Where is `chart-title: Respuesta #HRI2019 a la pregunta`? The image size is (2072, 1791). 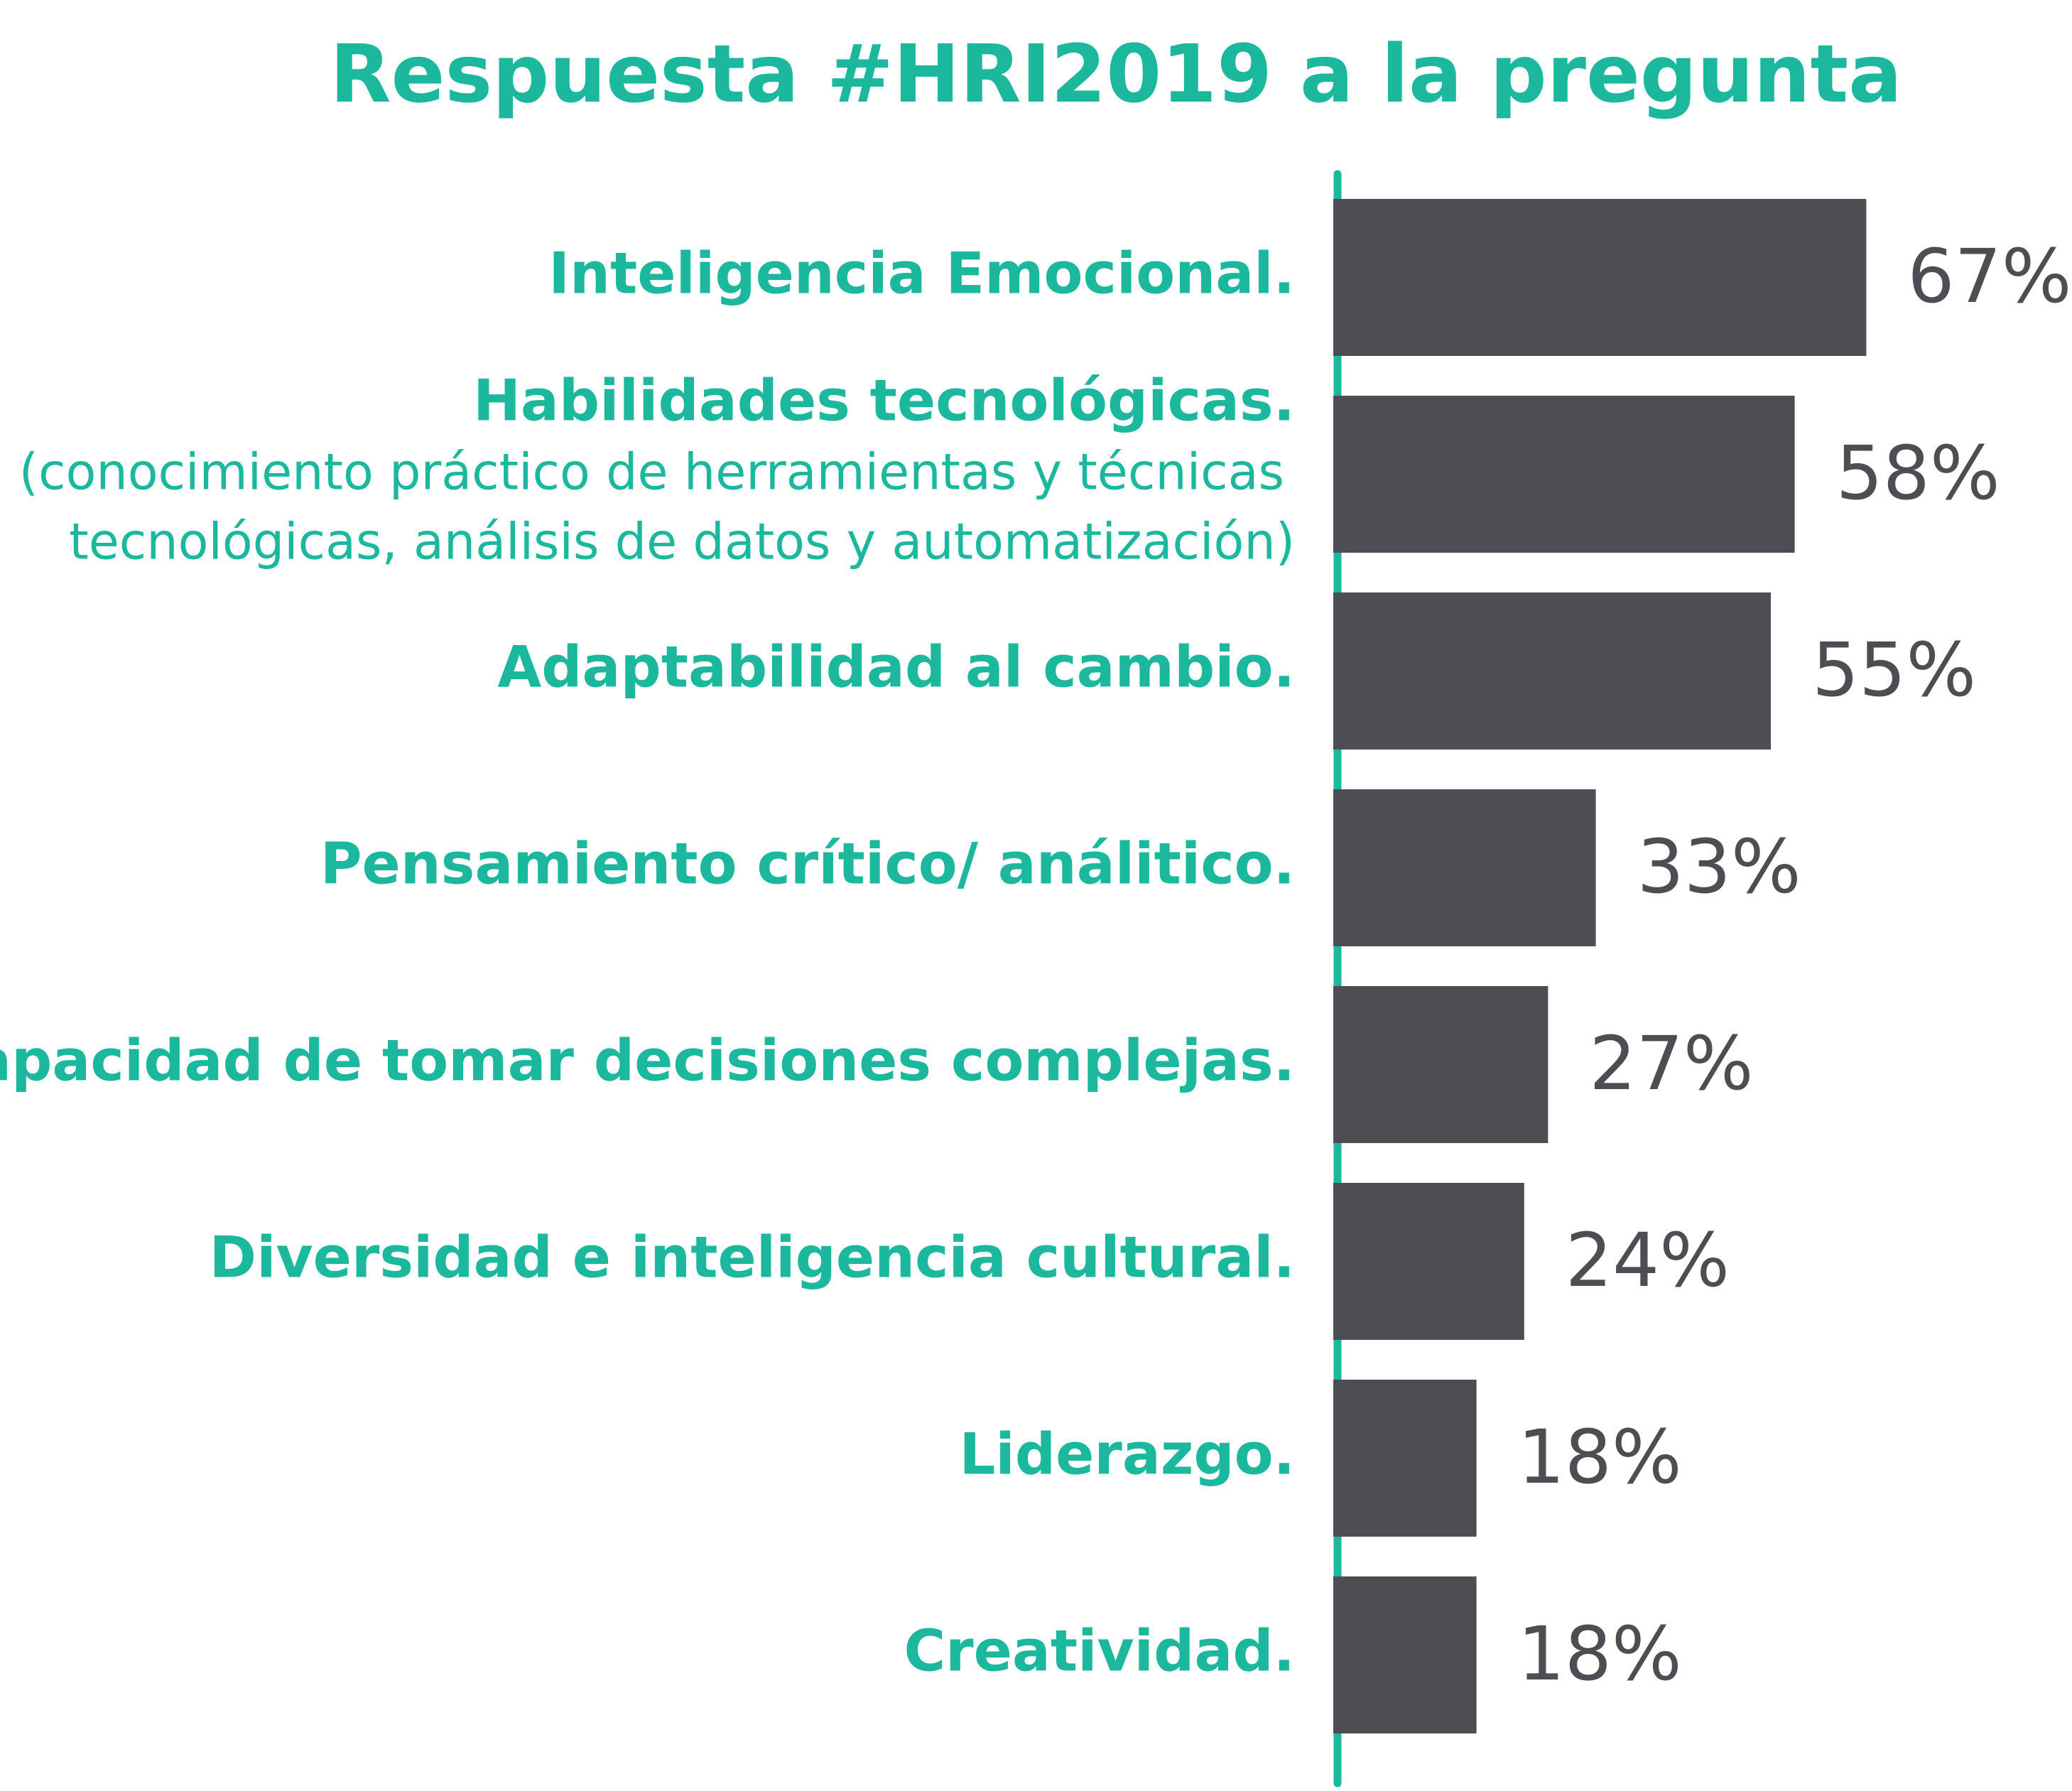
chart-title: Respuesta #HRI2019 a la pregunta is located at coordinates (1116, 74).